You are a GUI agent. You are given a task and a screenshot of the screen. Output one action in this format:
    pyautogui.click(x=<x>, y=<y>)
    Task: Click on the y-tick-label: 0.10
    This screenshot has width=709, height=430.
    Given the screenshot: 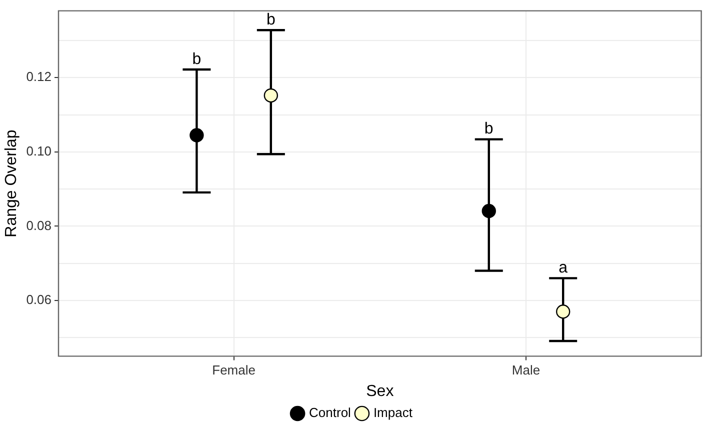 What is the action you would take?
    pyautogui.click(x=39, y=151)
    